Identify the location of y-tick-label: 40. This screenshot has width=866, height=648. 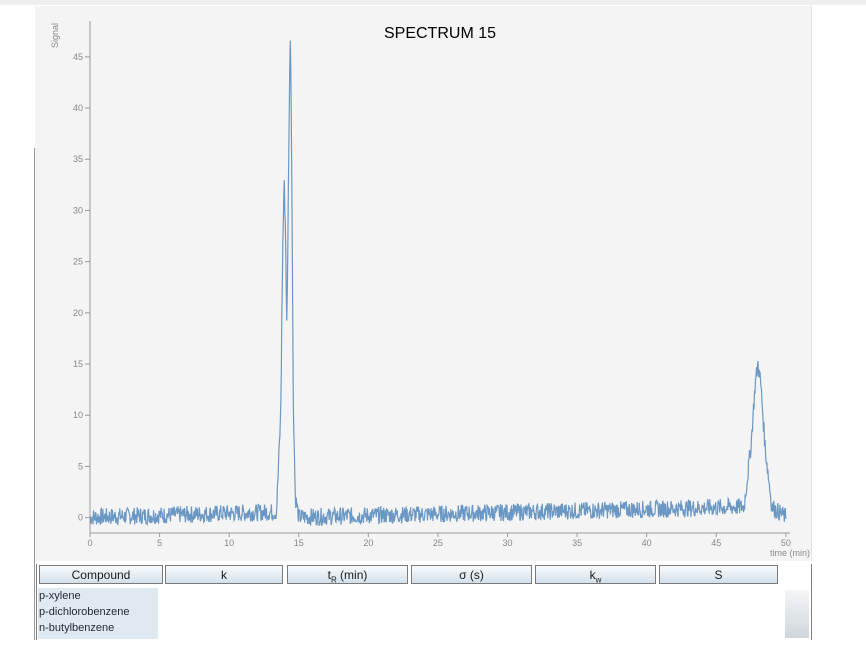
(78, 108).